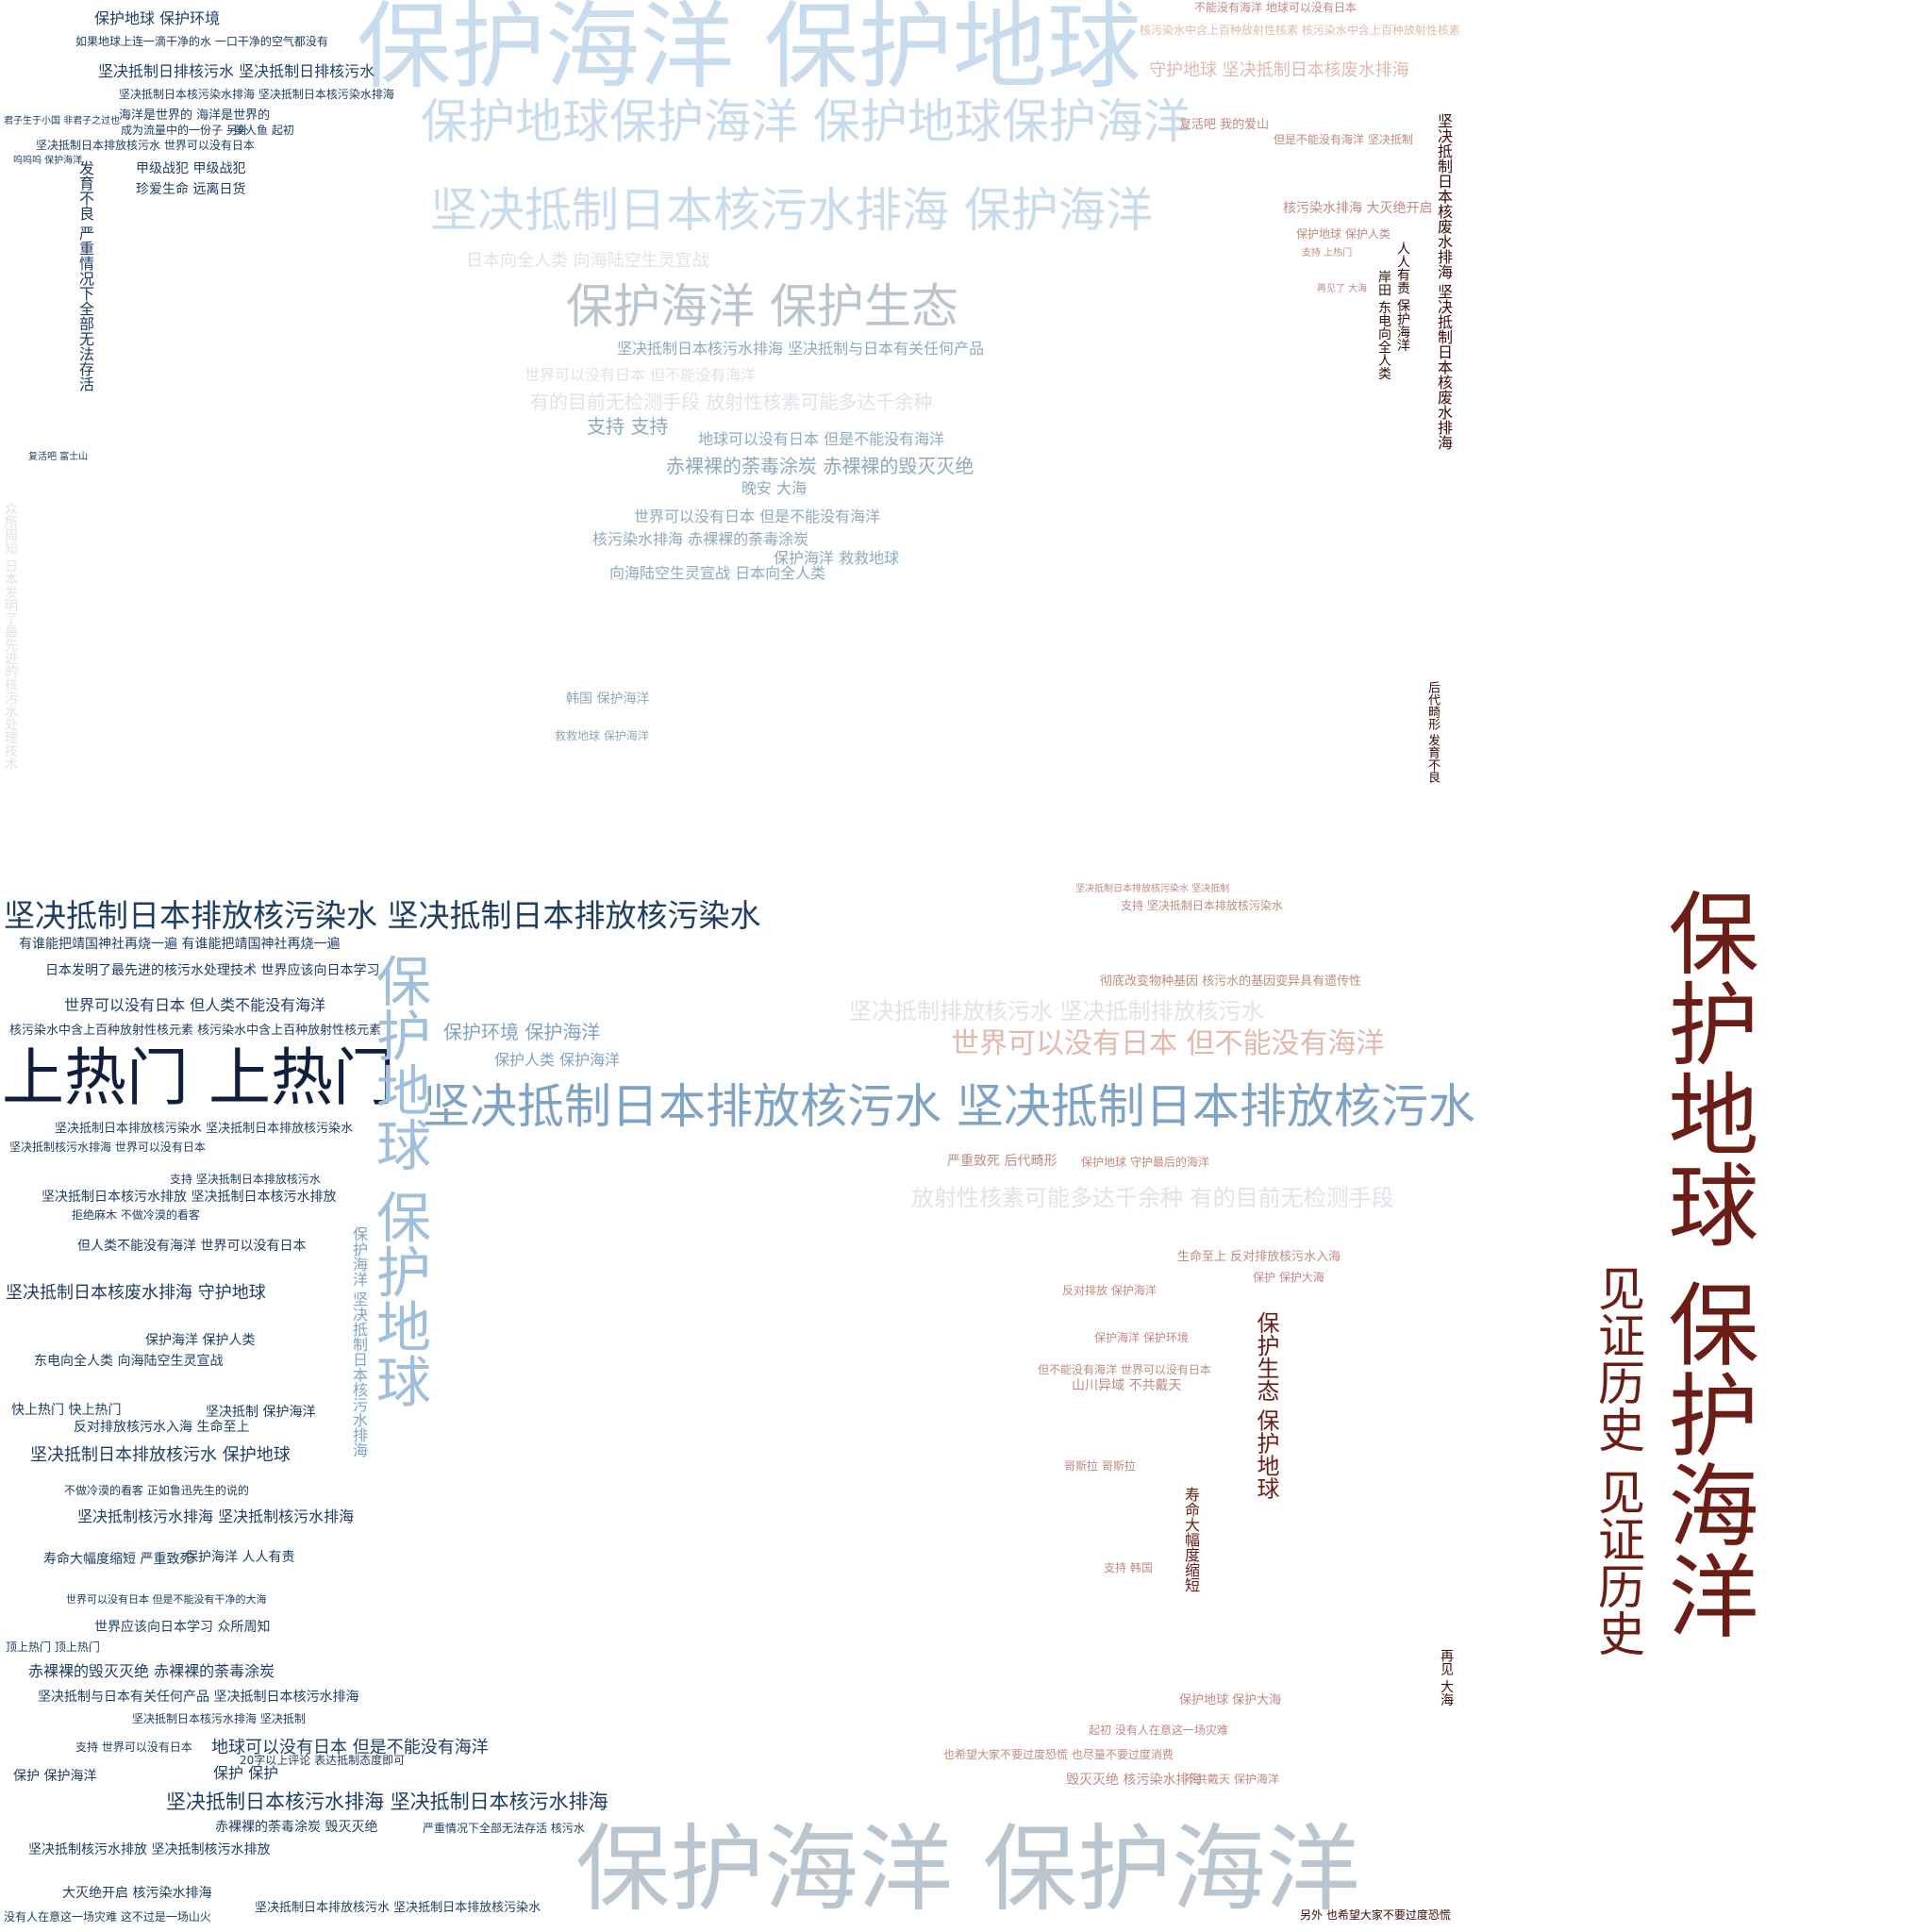 Image resolution: width=1932 pixels, height=1932 pixels. I want to click on cloud-word: 珍爱生命 远离日货, so click(191, 190).